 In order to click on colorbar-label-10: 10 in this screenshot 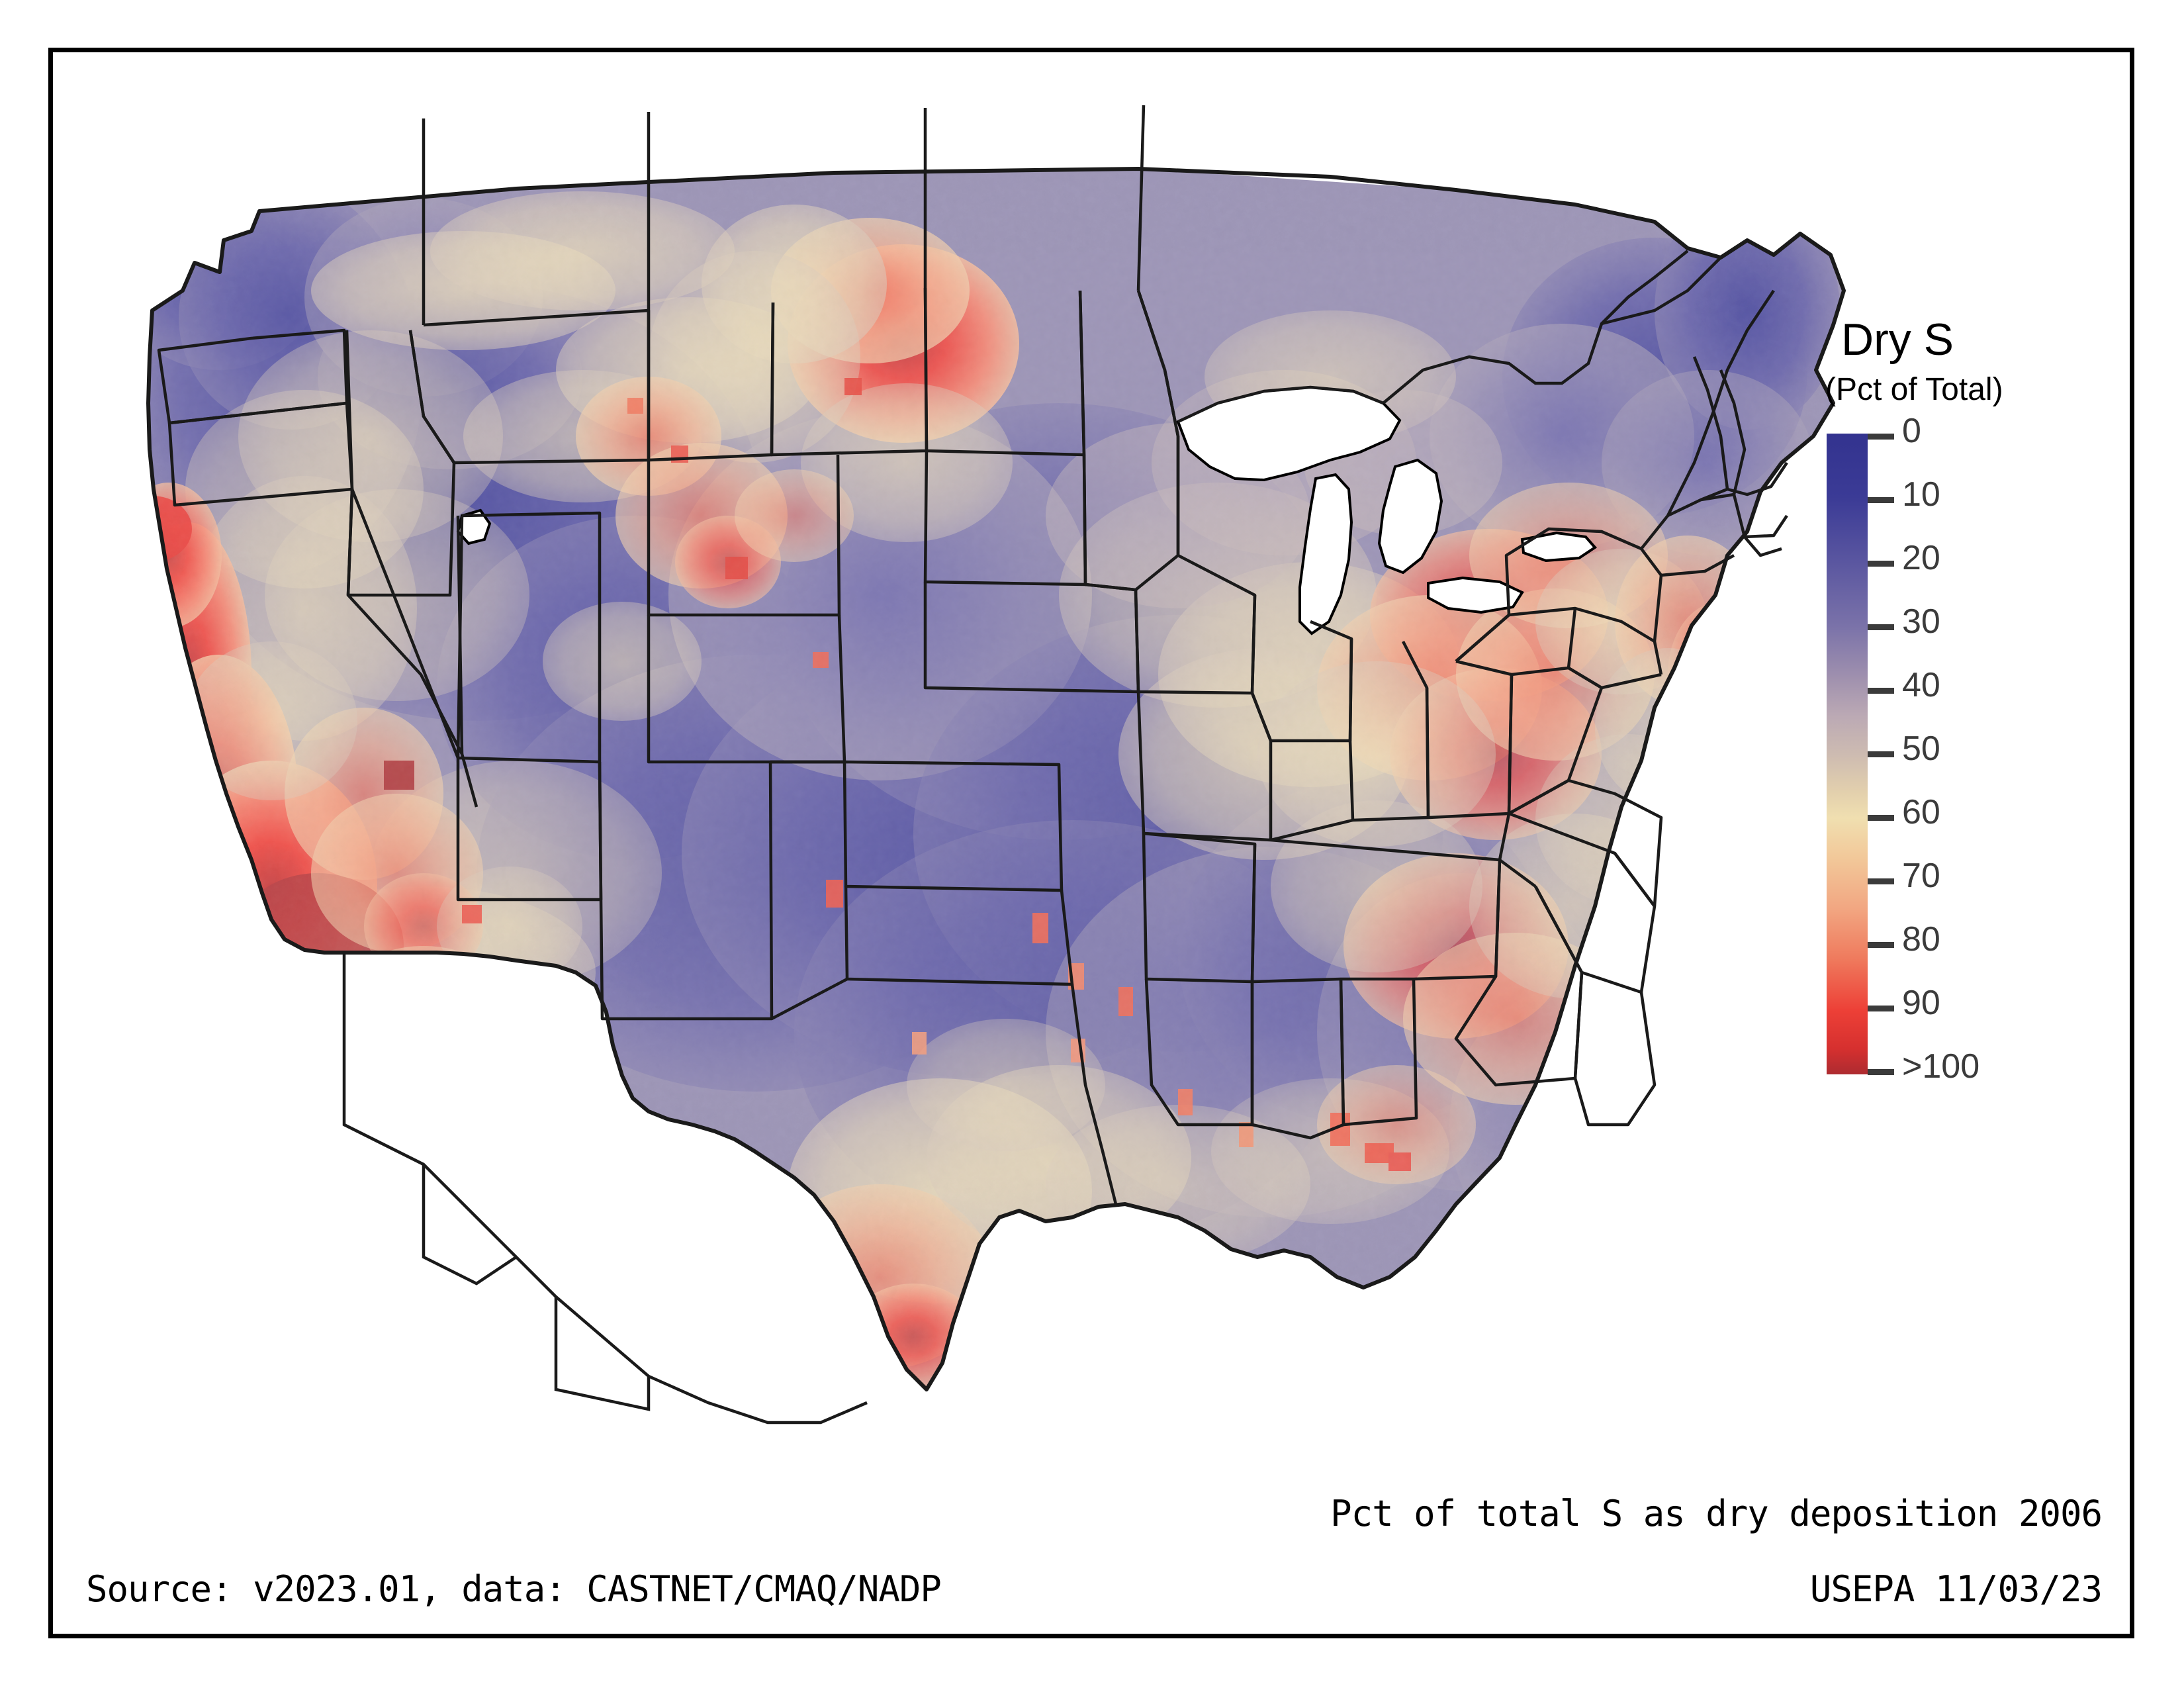, I will do `click(1921, 494)`.